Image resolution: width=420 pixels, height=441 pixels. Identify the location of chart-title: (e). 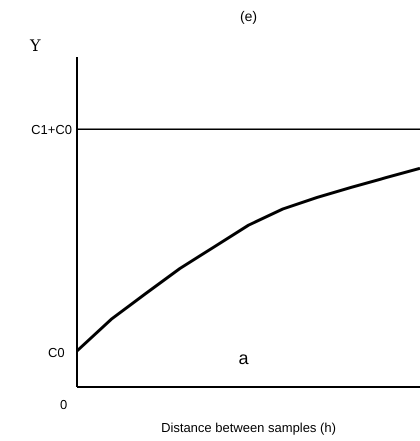
(248, 16).